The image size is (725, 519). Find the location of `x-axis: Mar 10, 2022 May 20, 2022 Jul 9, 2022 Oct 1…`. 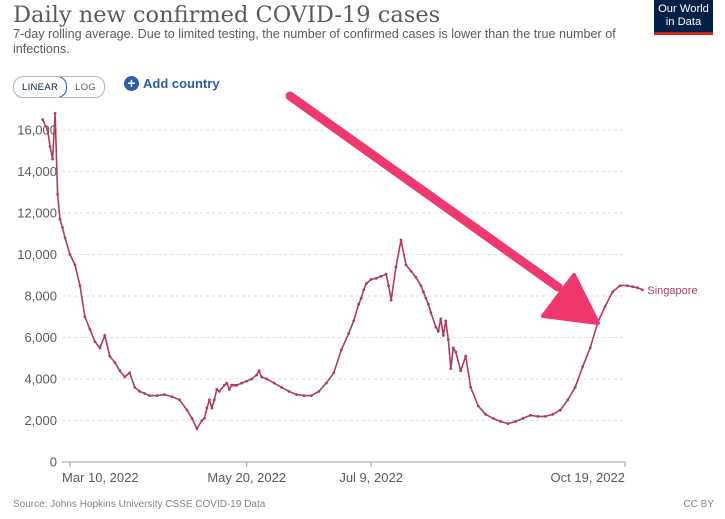

x-axis: Mar 10, 2022 May 20, 2022 Jul 9, 2022 Oct 1… is located at coordinates (344, 473).